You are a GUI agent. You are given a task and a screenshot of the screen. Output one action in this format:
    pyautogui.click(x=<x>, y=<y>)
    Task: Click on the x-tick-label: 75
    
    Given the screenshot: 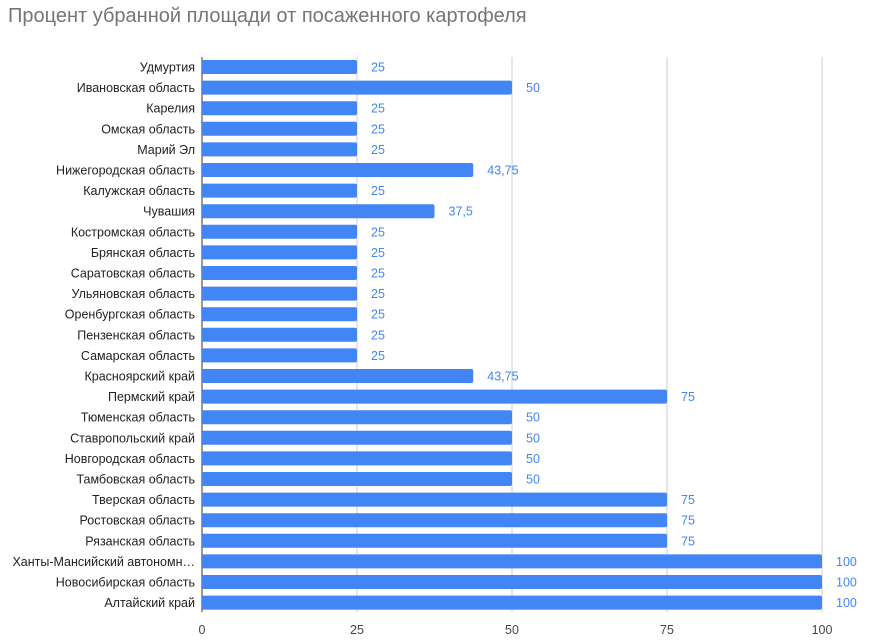 What is the action you would take?
    pyautogui.click(x=667, y=630)
    